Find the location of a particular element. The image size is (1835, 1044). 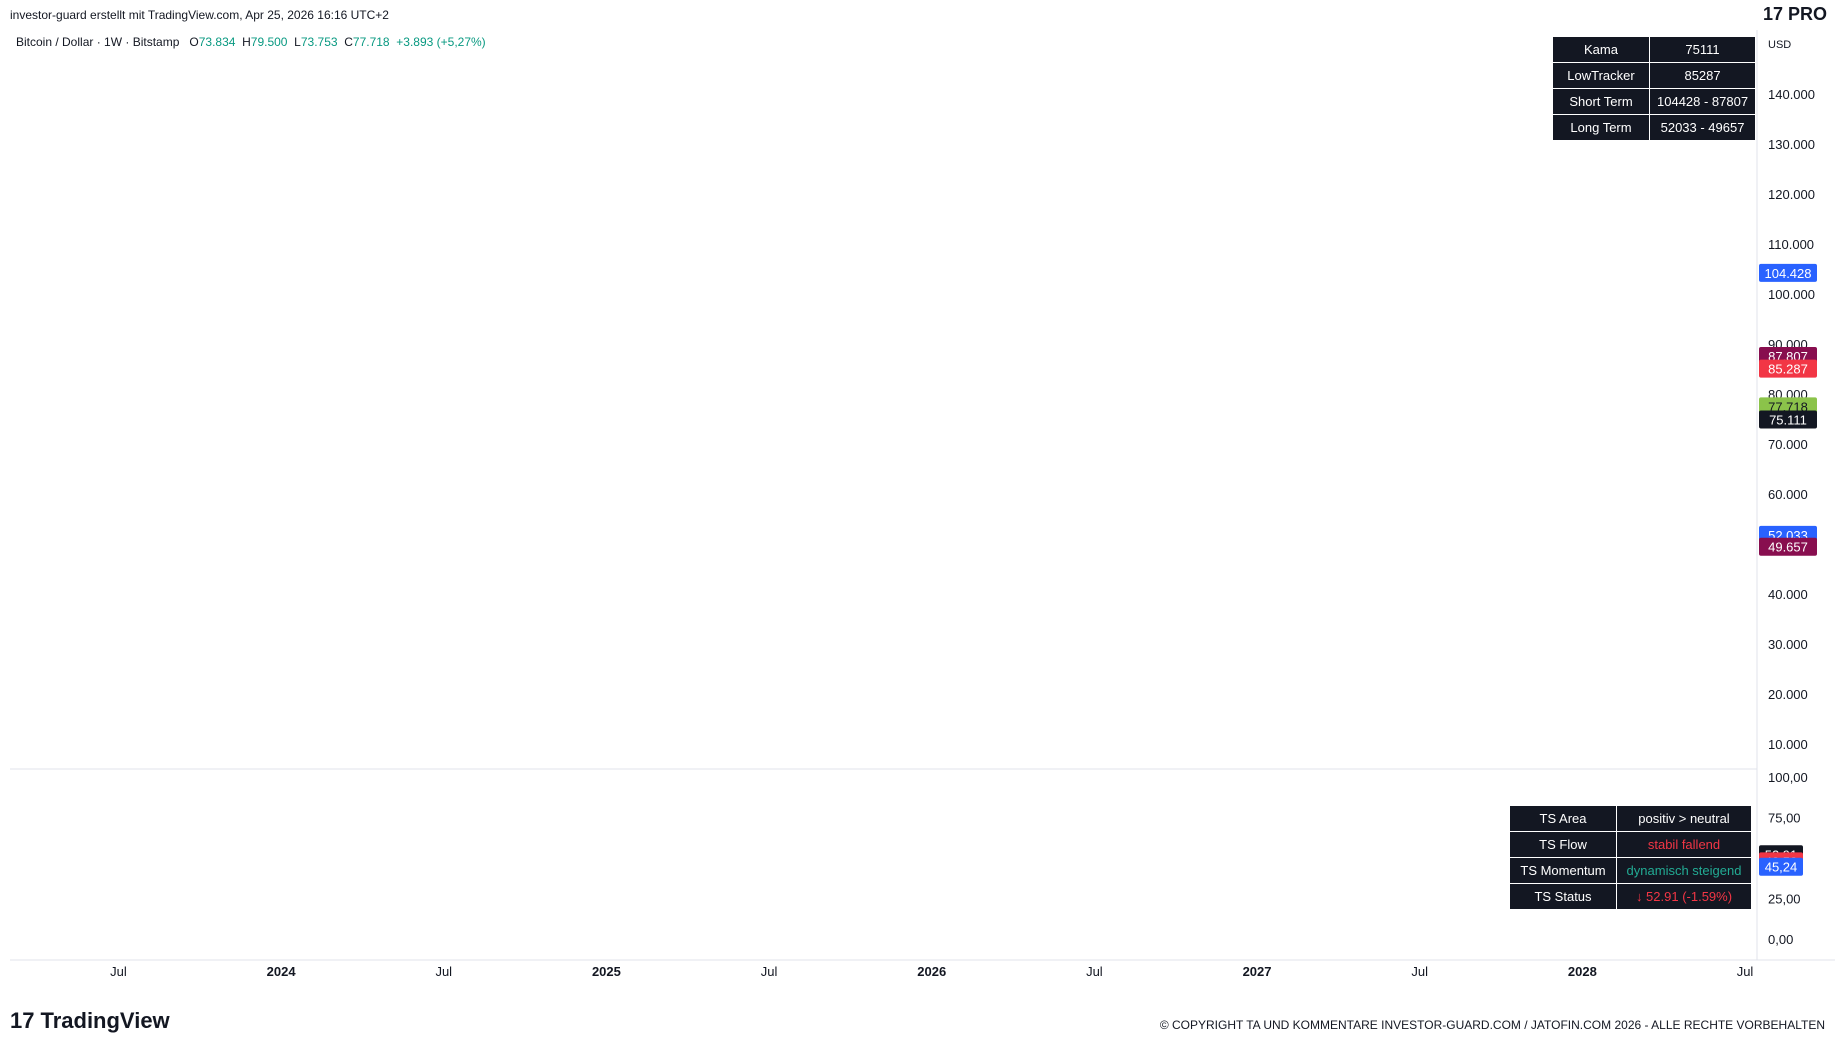

info-row: Kama 75111 is located at coordinates (1654, 49).